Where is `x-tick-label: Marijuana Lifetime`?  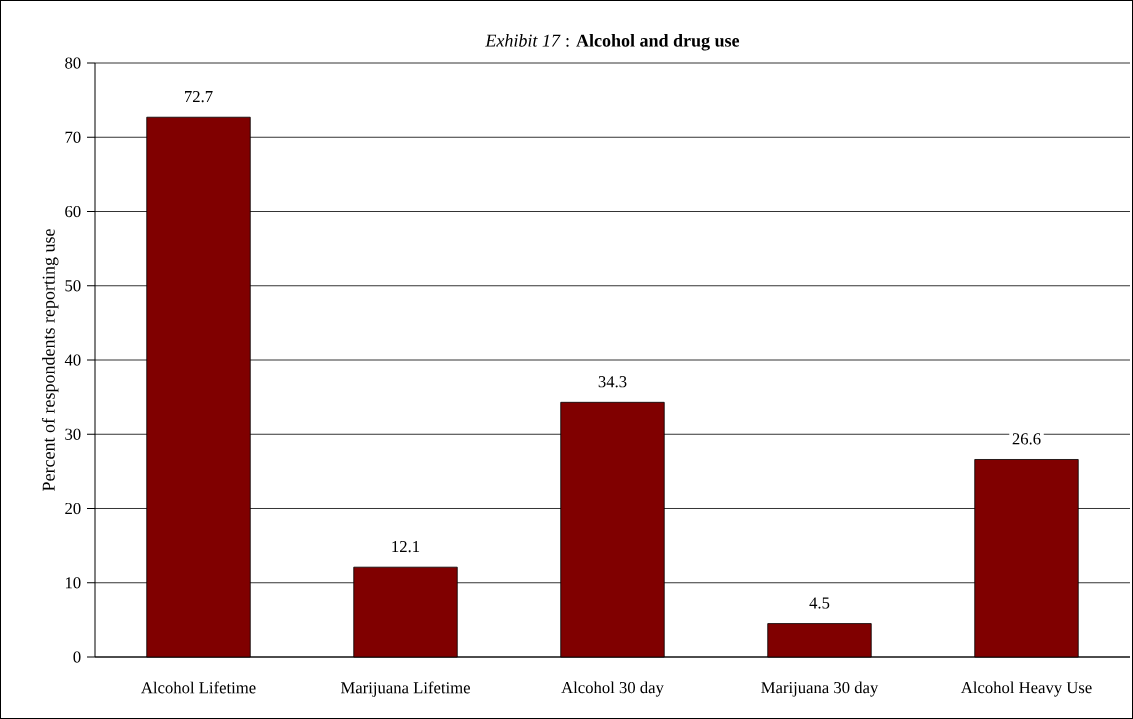 x-tick-label: Marijuana Lifetime is located at coordinates (405, 689).